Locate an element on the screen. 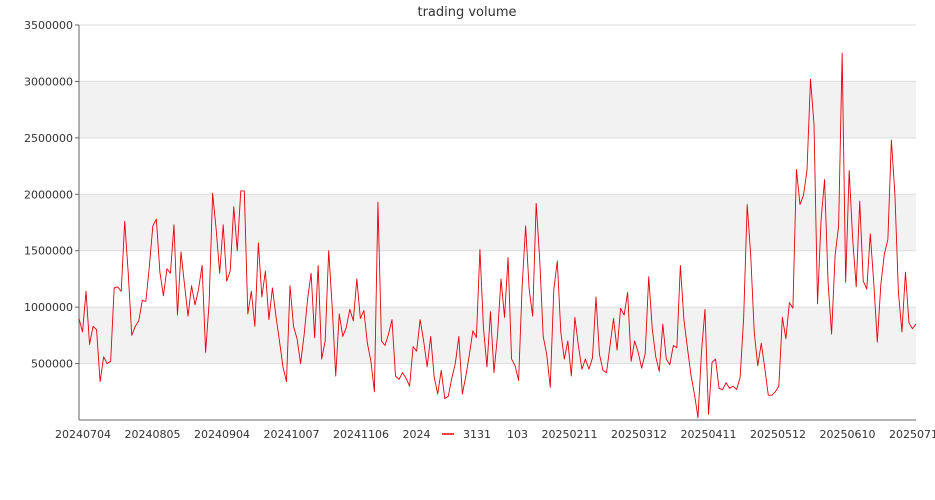 The image size is (935, 500). legend: 3131 is located at coordinates (468, 434).